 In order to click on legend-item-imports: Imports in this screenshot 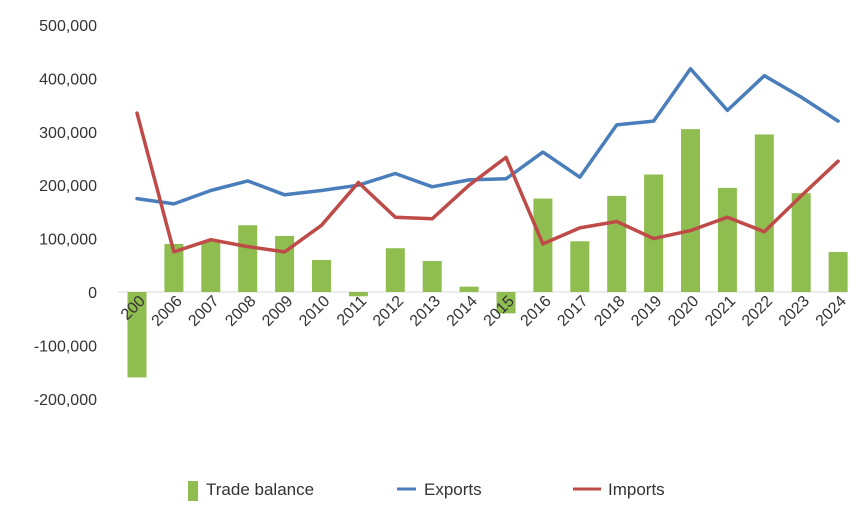, I will do `click(619, 489)`.